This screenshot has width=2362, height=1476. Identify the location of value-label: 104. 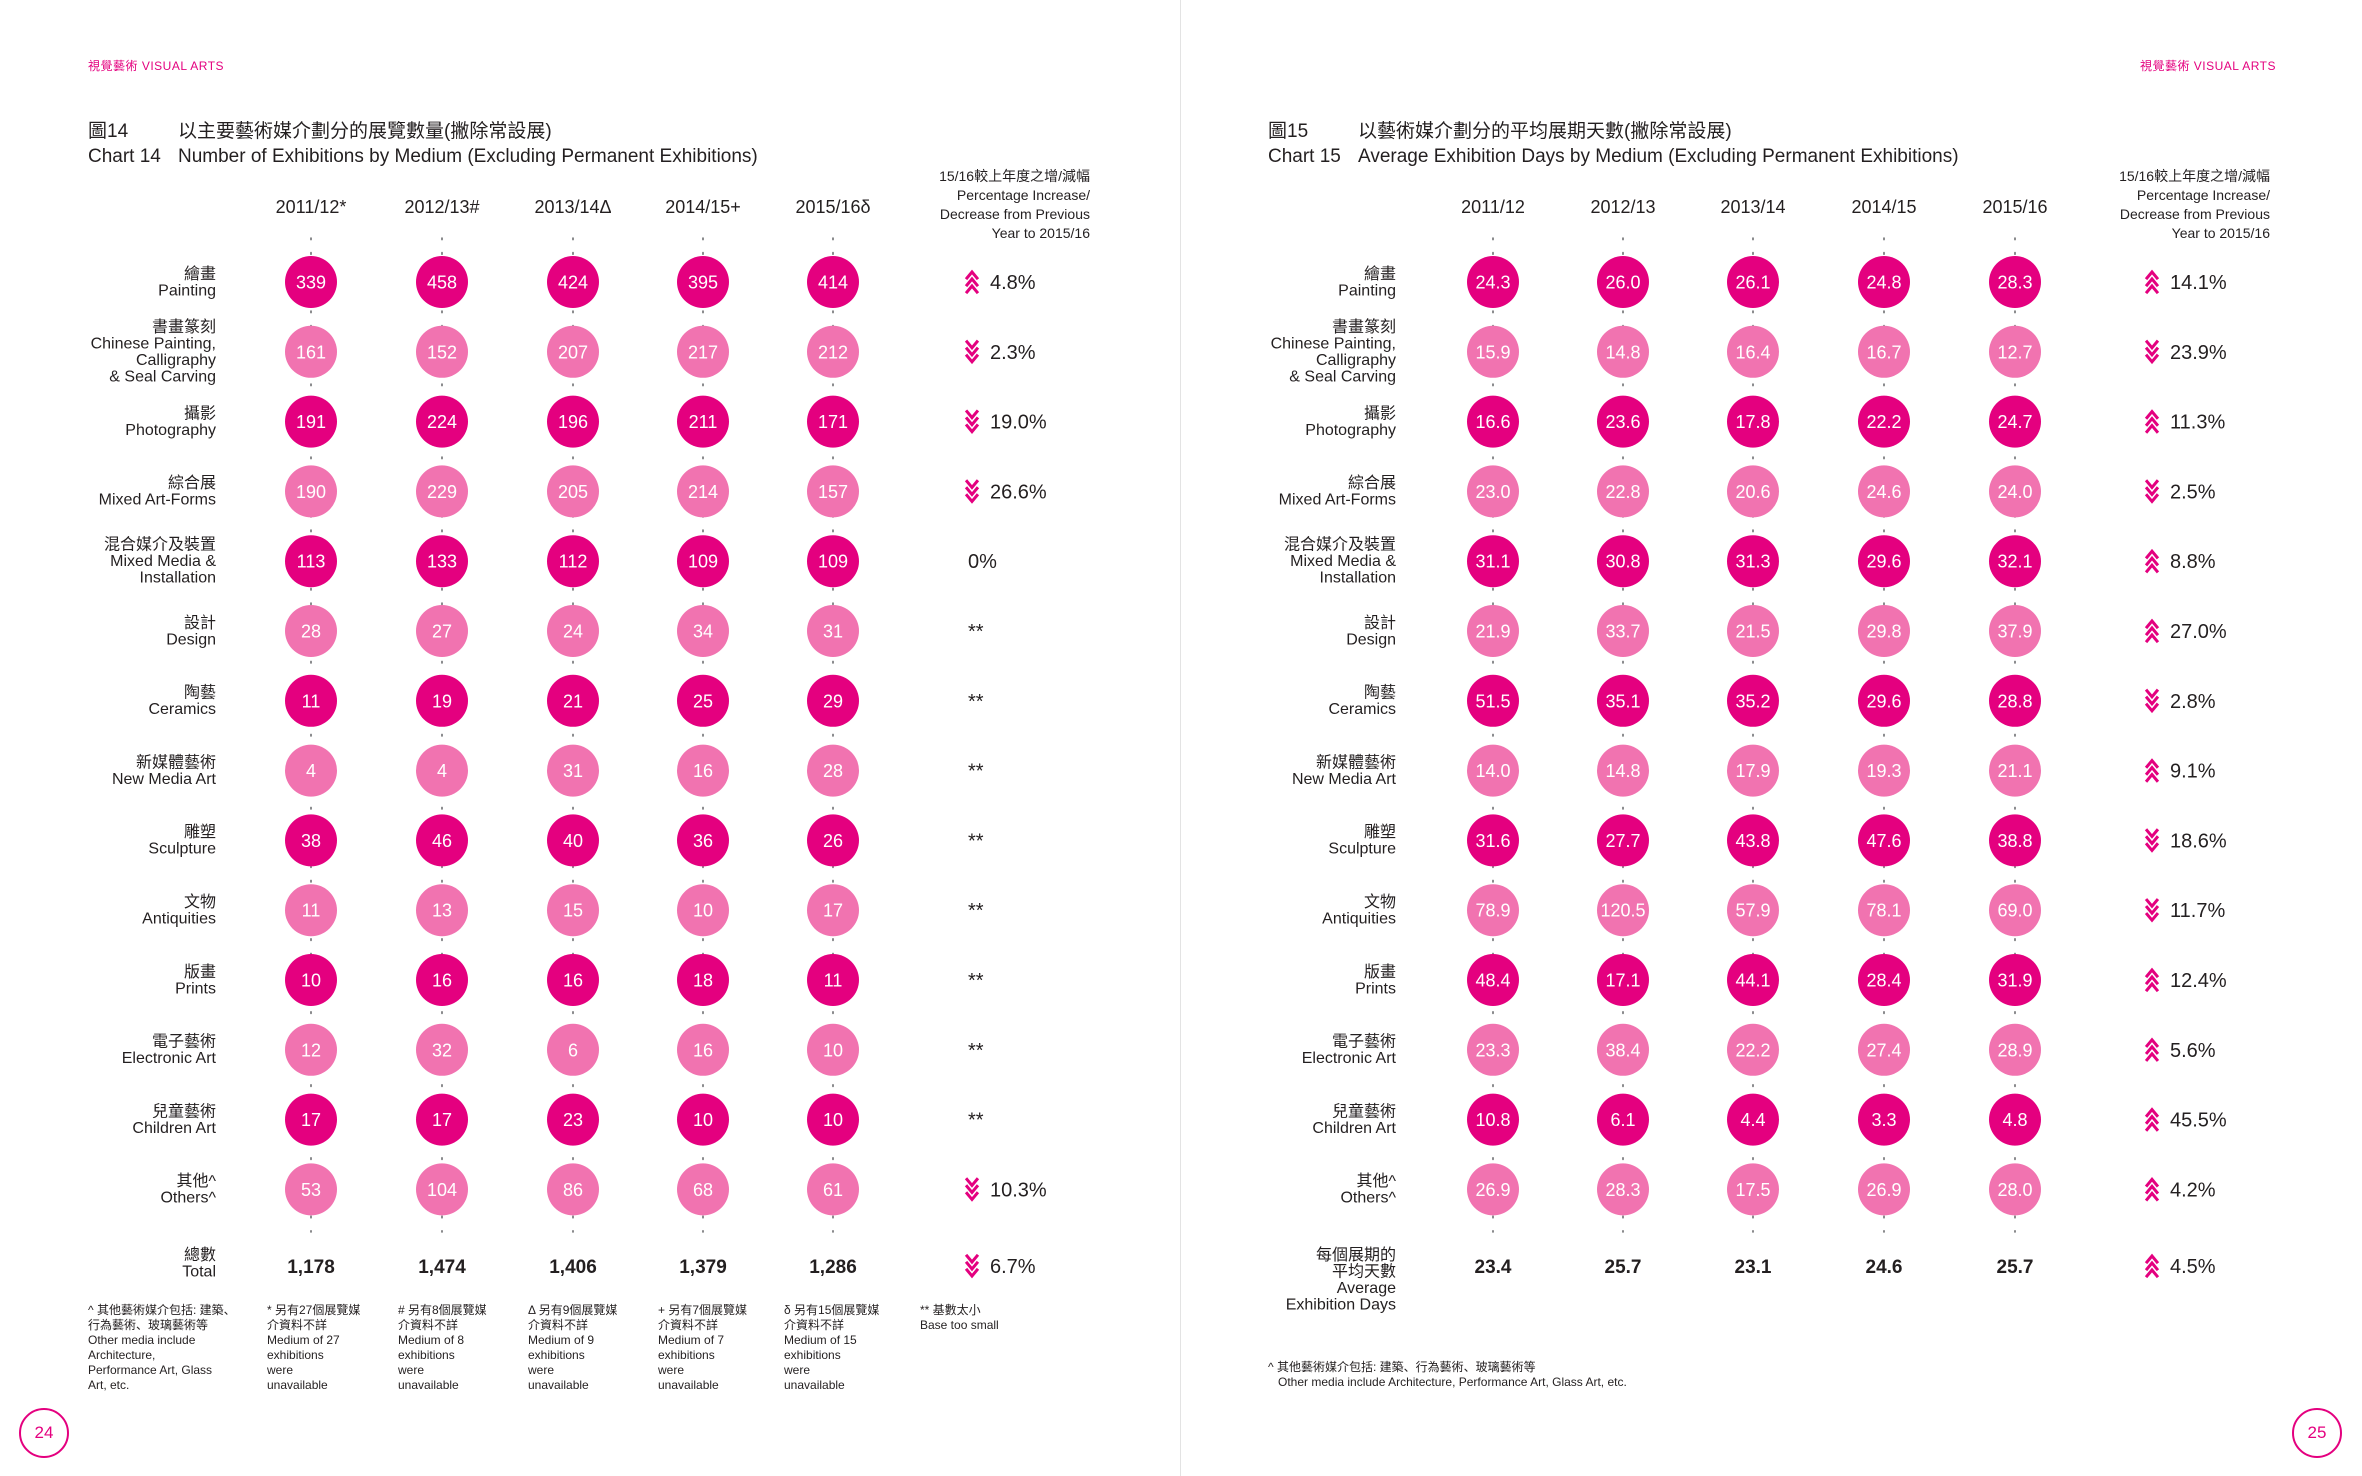
(442, 1190).